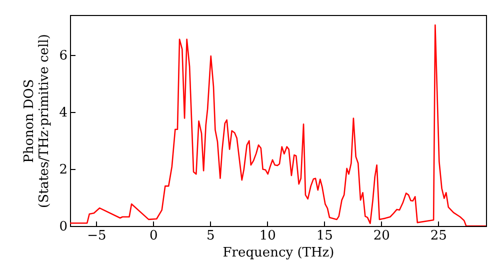 The height and width of the screenshot is (280, 500). What do you see at coordinates (438, 236) in the screenshot?
I see `x-tick-label: 25` at bounding box center [438, 236].